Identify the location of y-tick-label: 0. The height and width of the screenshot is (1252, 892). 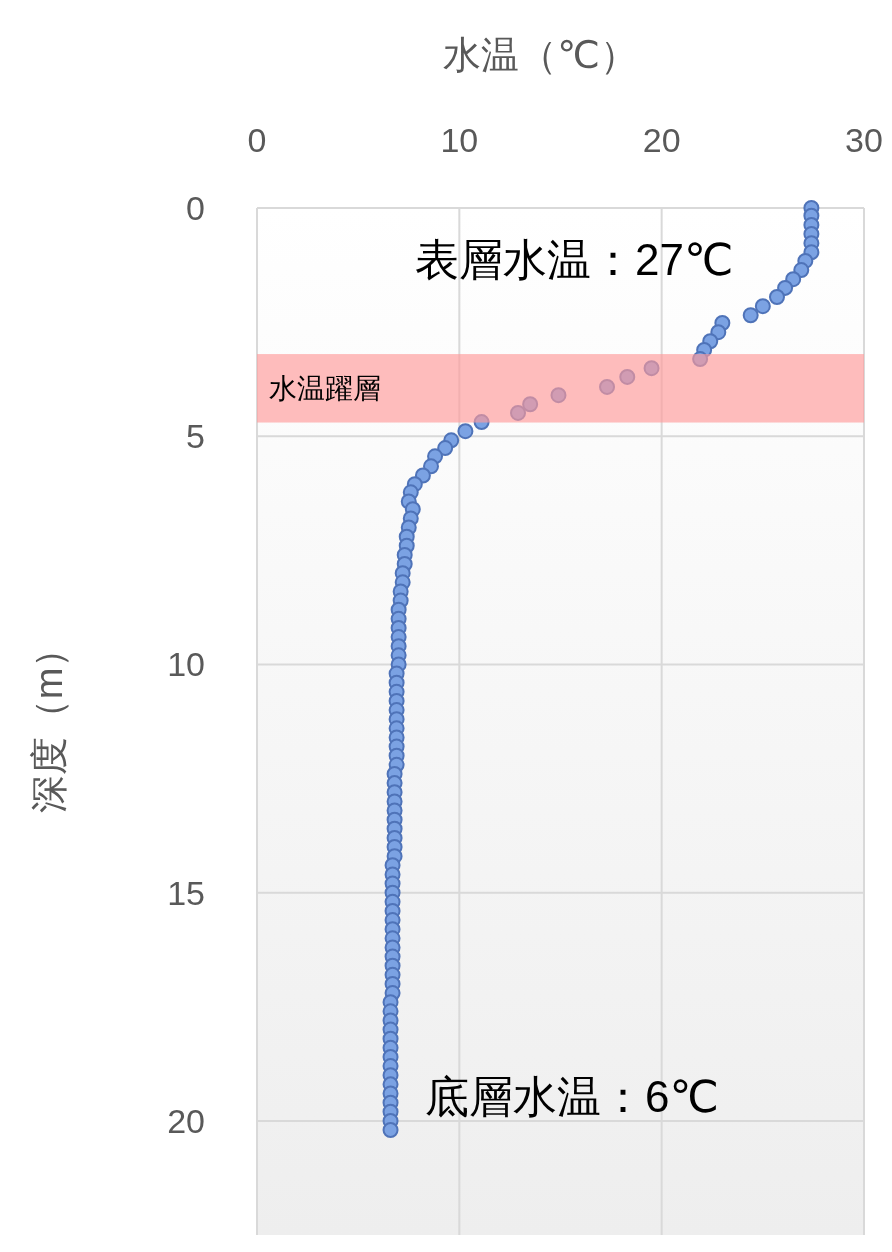
(195, 208).